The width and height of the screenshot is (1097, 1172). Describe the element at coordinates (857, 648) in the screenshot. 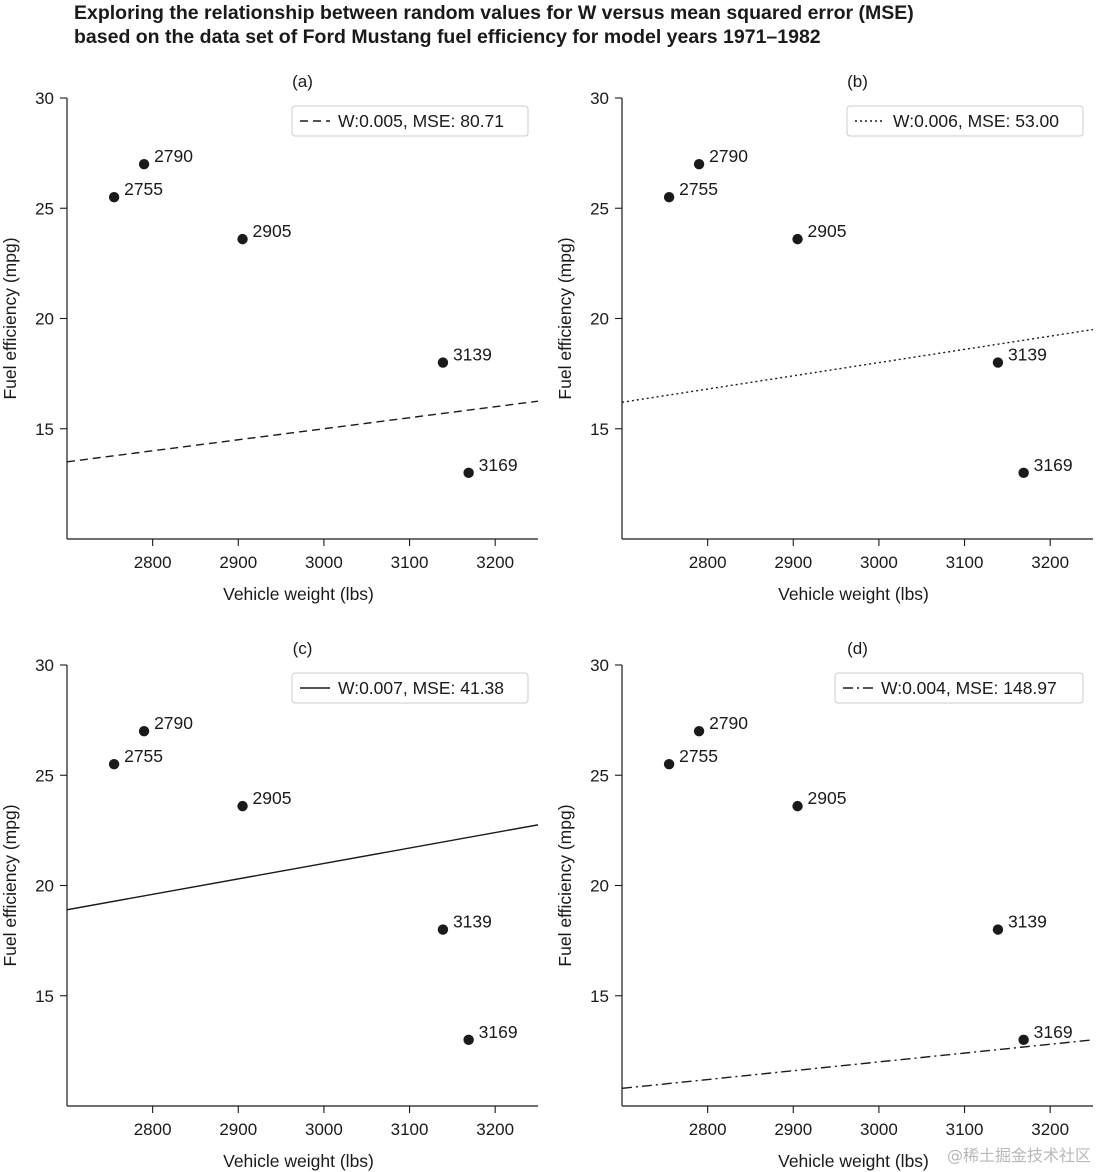

I see `panel-title-d: (d)` at that location.